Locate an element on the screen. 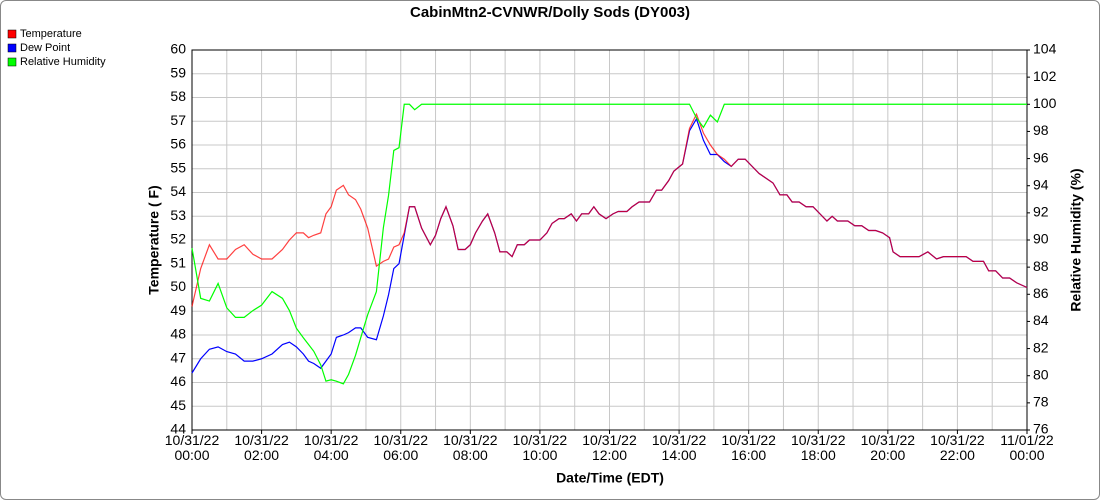  legend-label: Dew Point is located at coordinates (45, 48).